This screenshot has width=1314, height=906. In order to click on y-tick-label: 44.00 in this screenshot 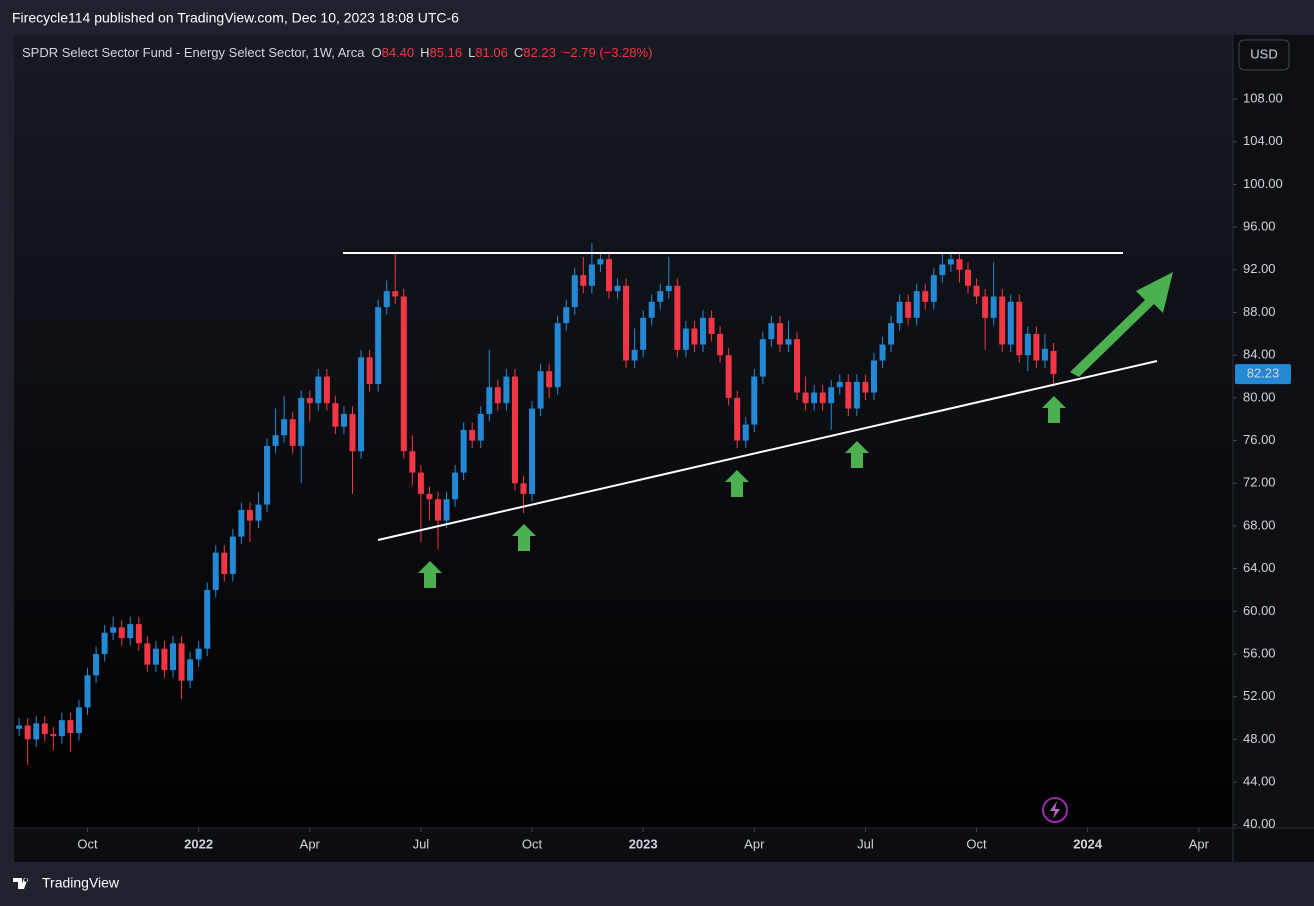, I will do `click(1259, 781)`.